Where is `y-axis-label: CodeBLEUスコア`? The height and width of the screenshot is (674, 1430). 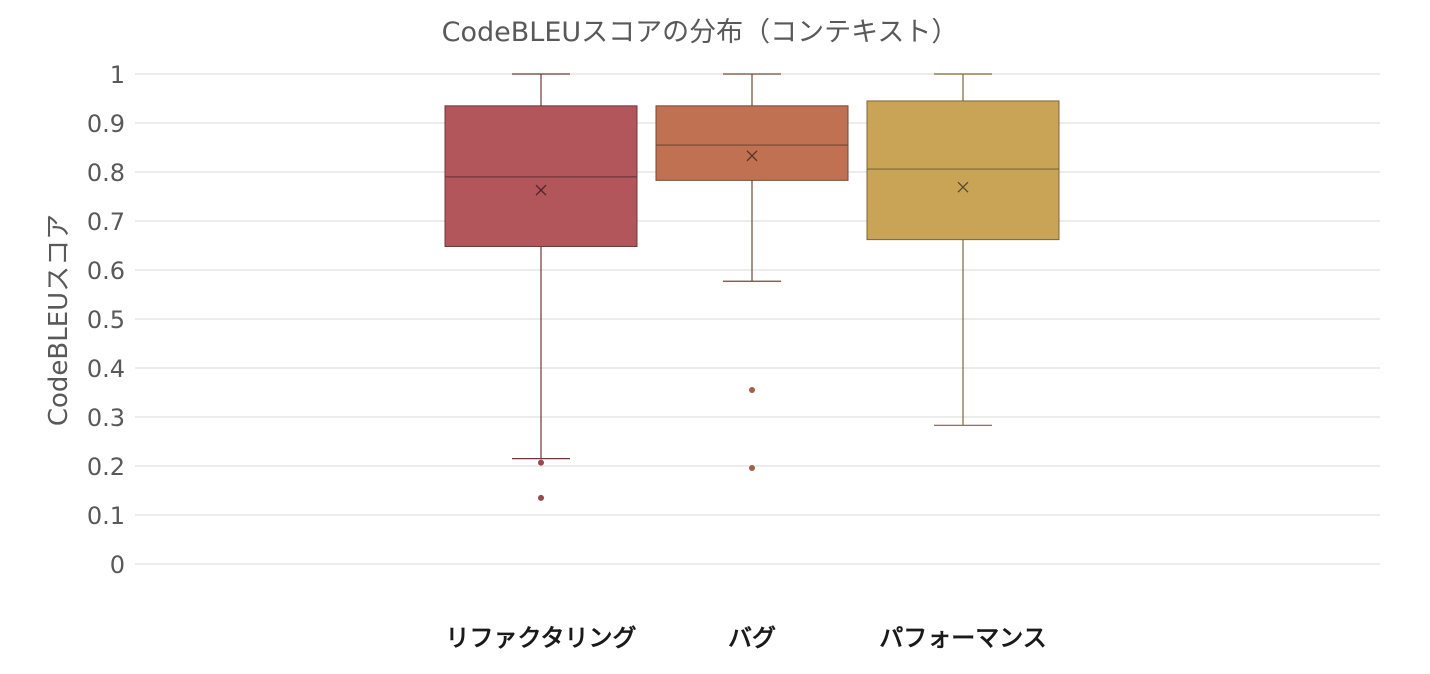
y-axis-label: CodeBLEUスコア is located at coordinates (59, 320).